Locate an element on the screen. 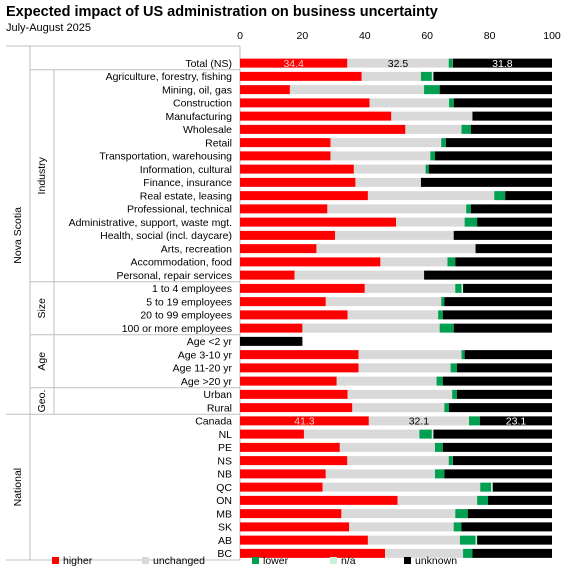  category-label: Urban is located at coordinates (217, 395).